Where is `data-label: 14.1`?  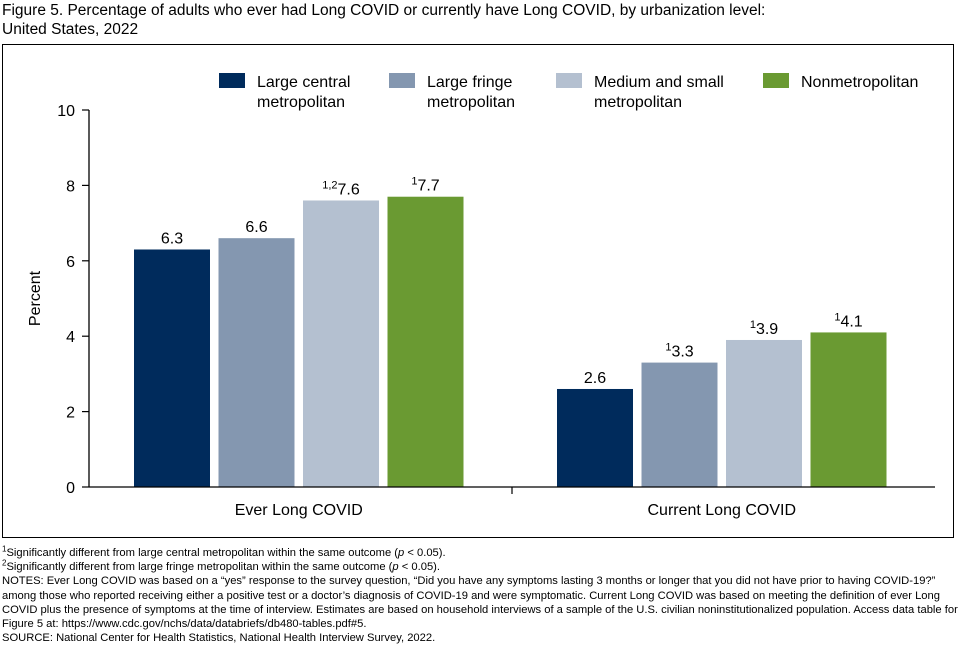
data-label: 14.1 is located at coordinates (848, 320).